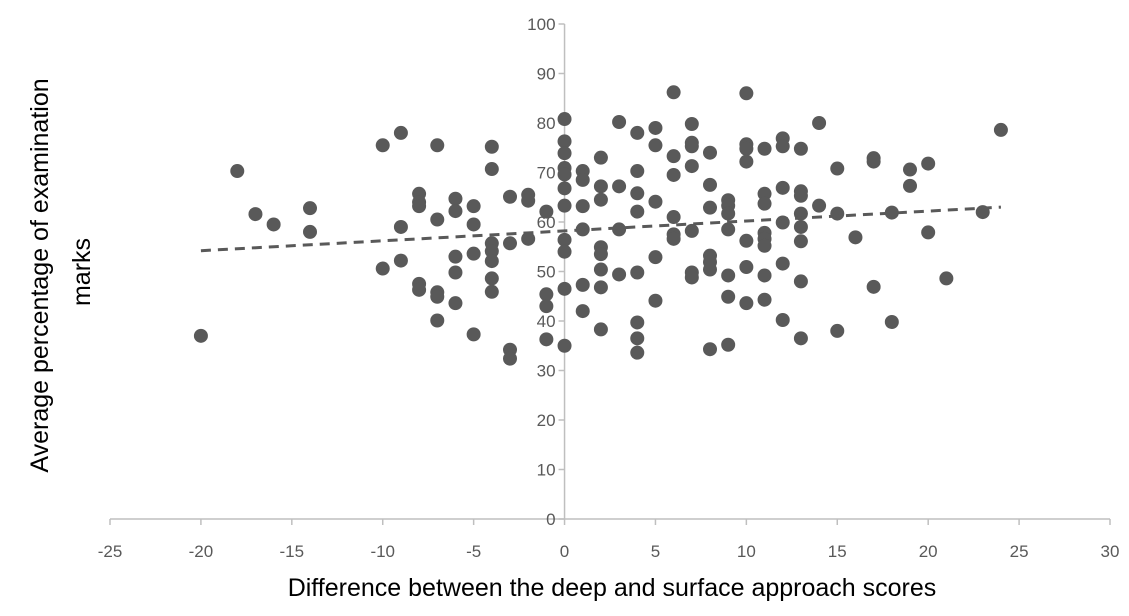 The width and height of the screenshot is (1129, 616). I want to click on x-tick-label: -15, so click(292, 551).